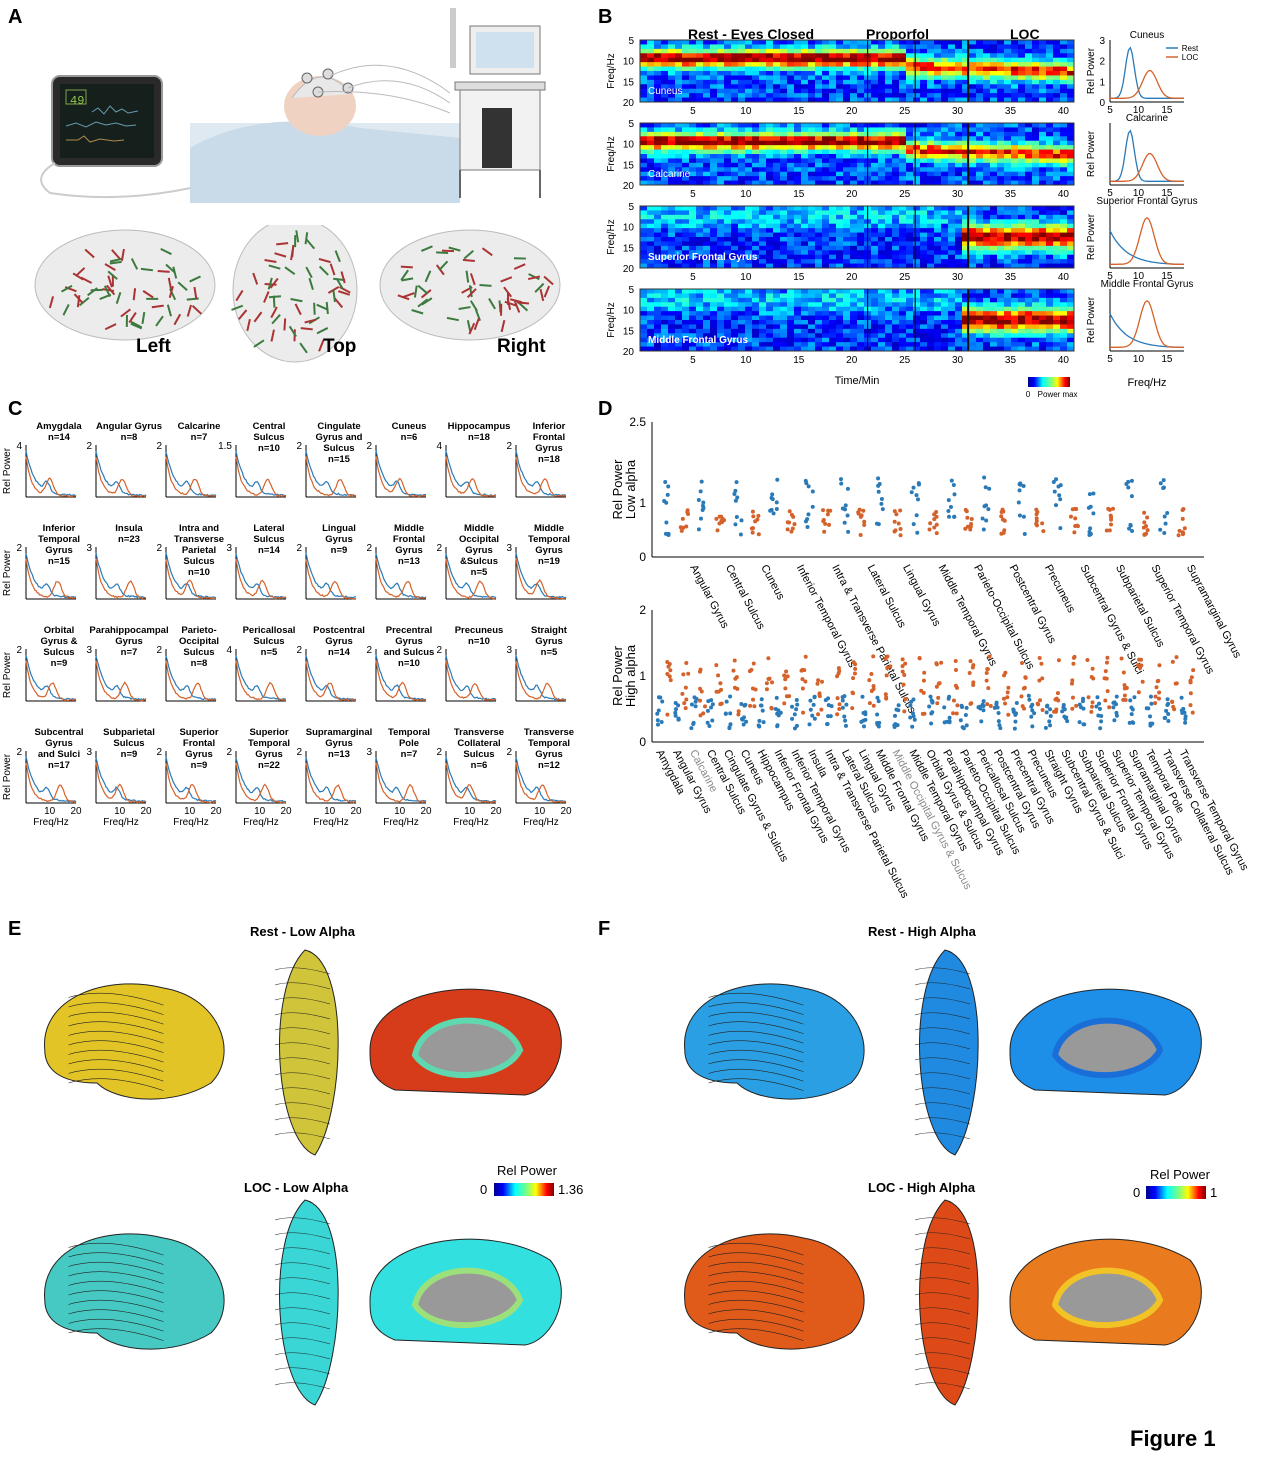 The image size is (1266, 1482). What do you see at coordinates (471, 822) in the screenshot?
I see `cell-x-label: Freq/Hz` at bounding box center [471, 822].